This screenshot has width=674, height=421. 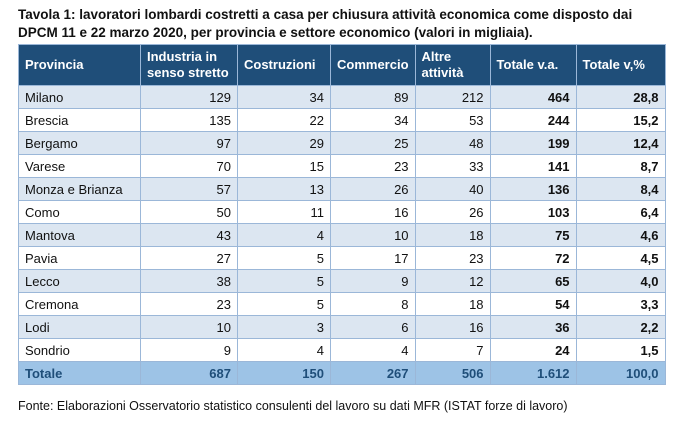 What do you see at coordinates (79, 373) in the screenshot?
I see `province-cell: Totale` at bounding box center [79, 373].